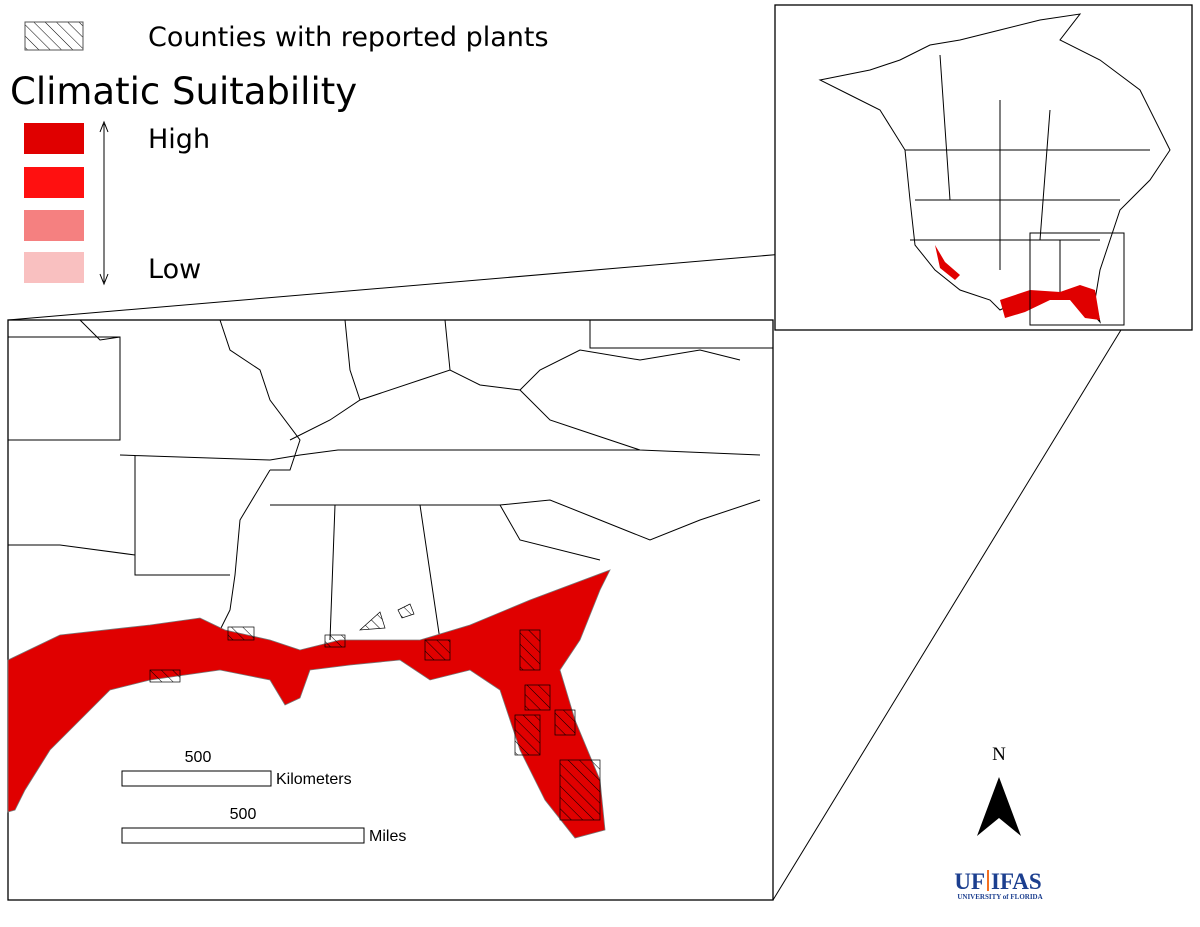 This screenshot has width=1200, height=927. Describe the element at coordinates (375, 712) in the screenshot. I see `reported-counties` at that location.